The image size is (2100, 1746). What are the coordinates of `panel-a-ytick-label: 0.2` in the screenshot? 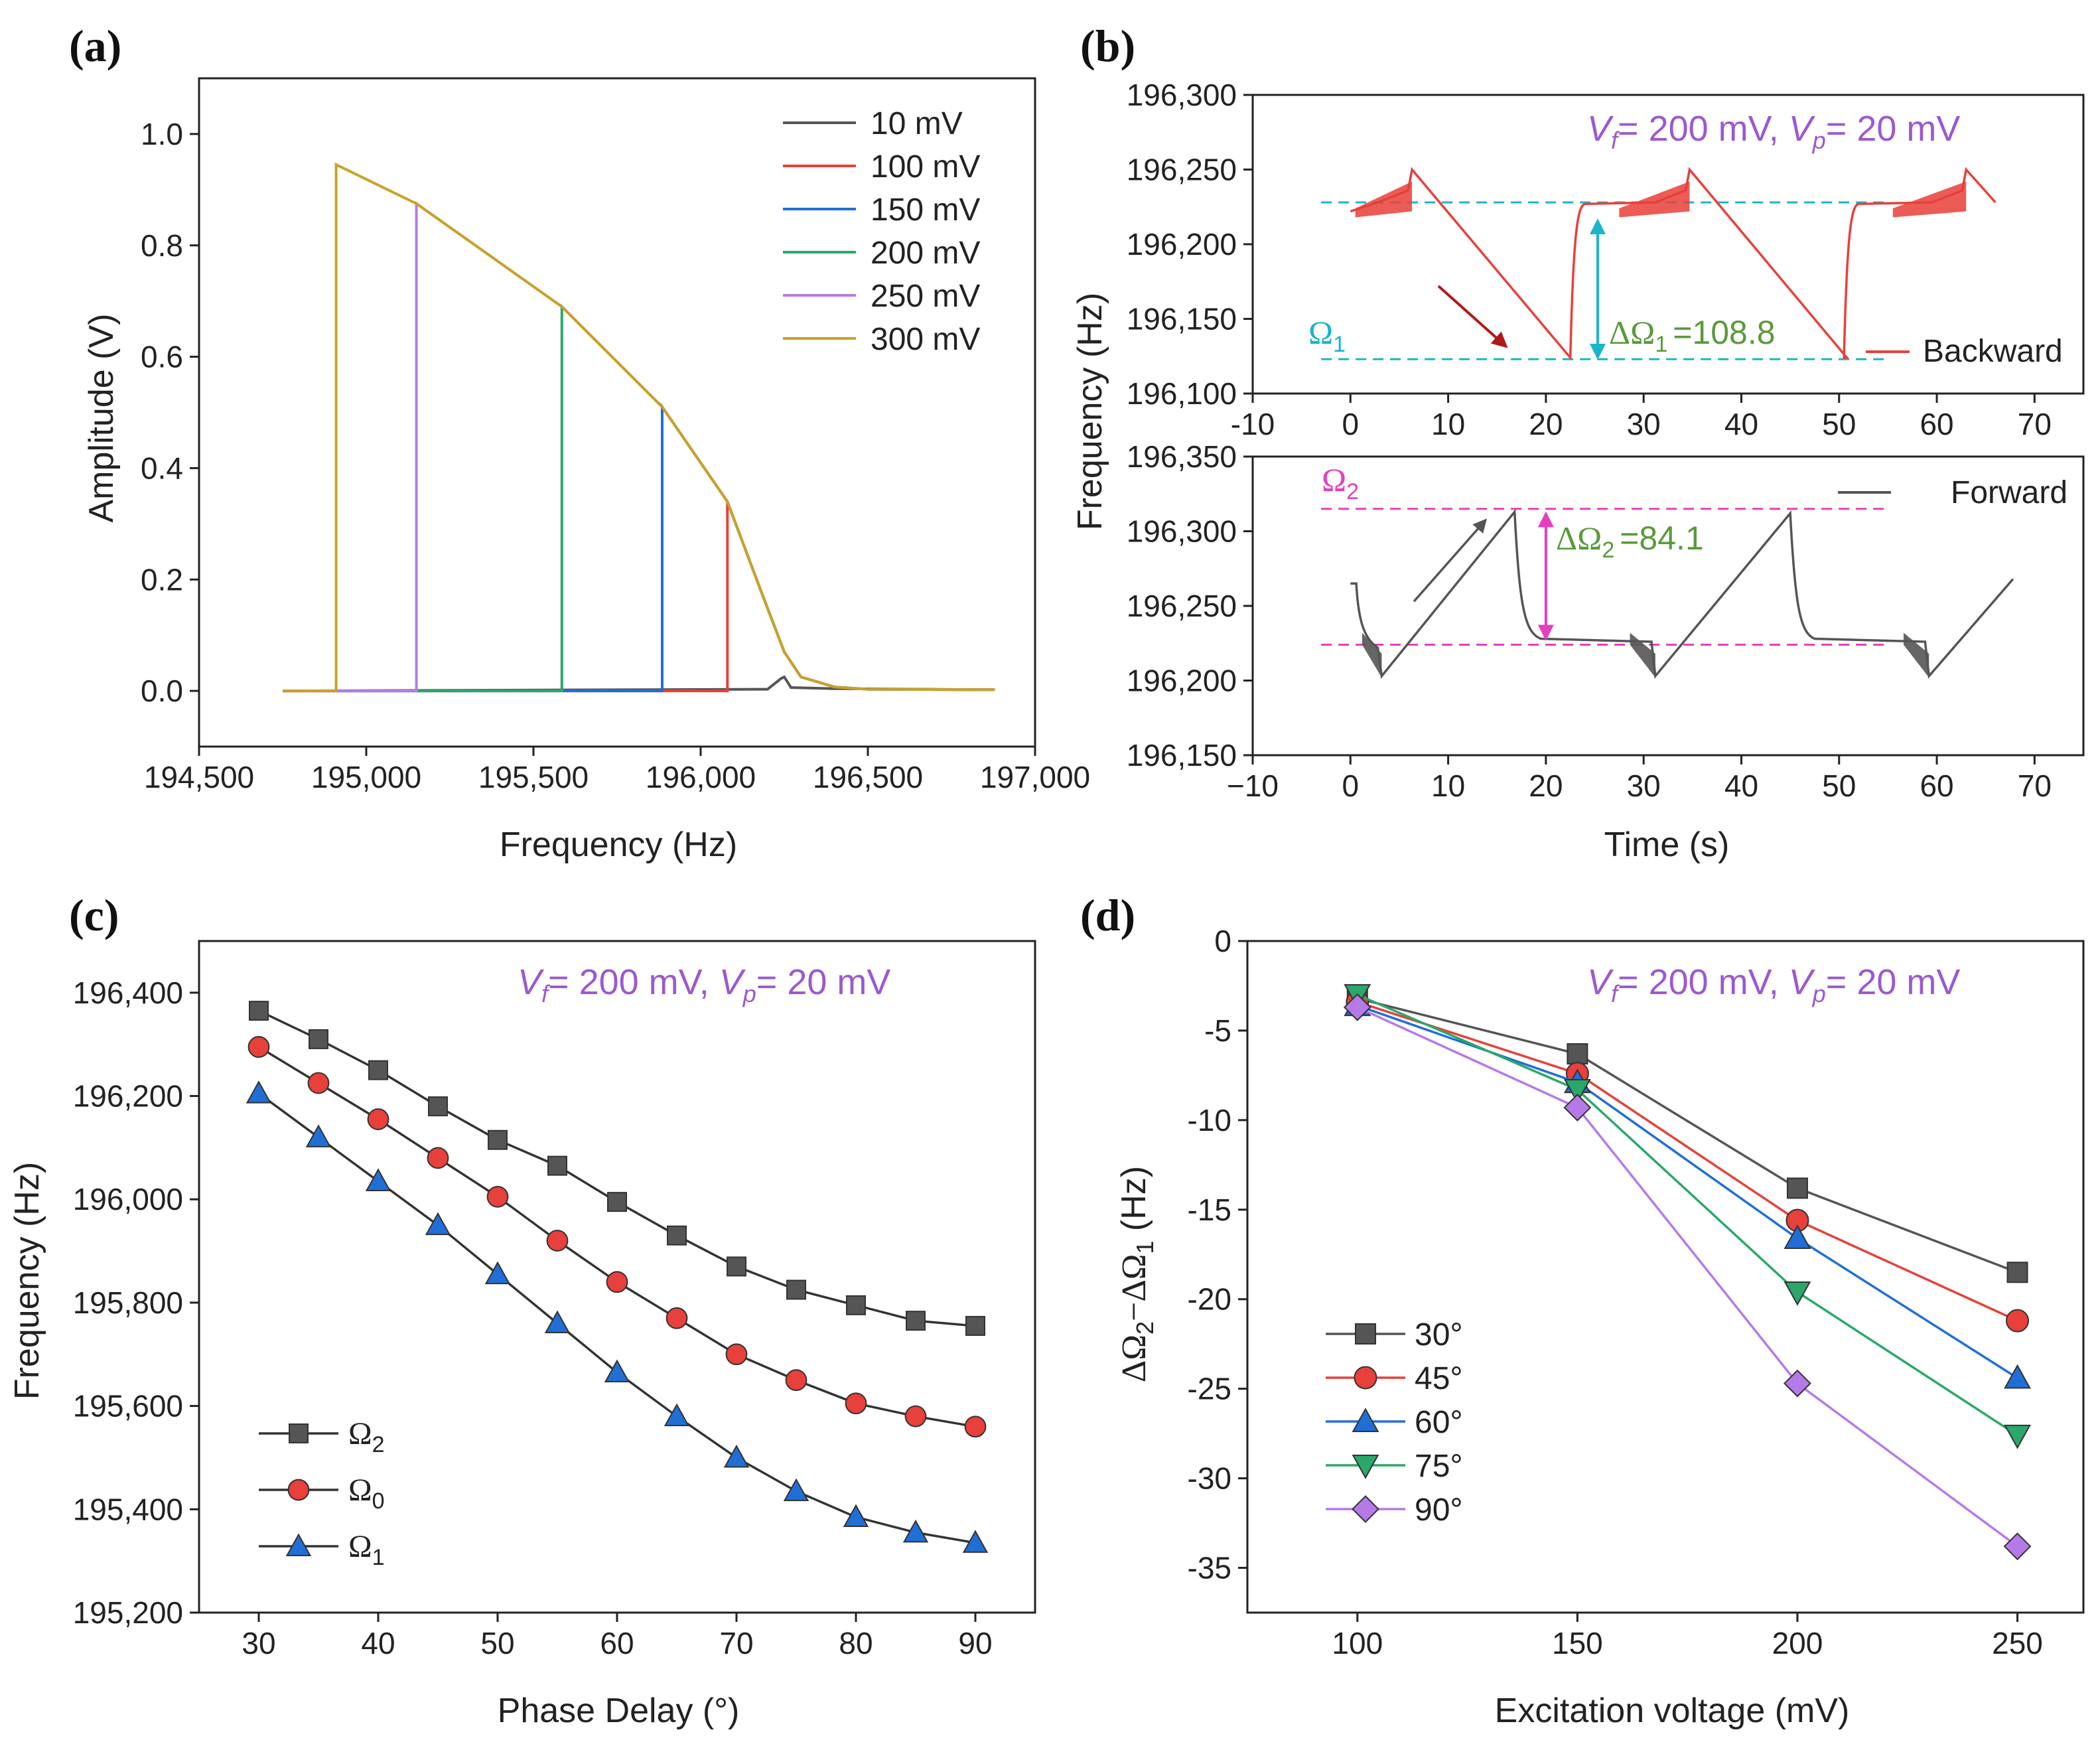 It's located at (162, 579).